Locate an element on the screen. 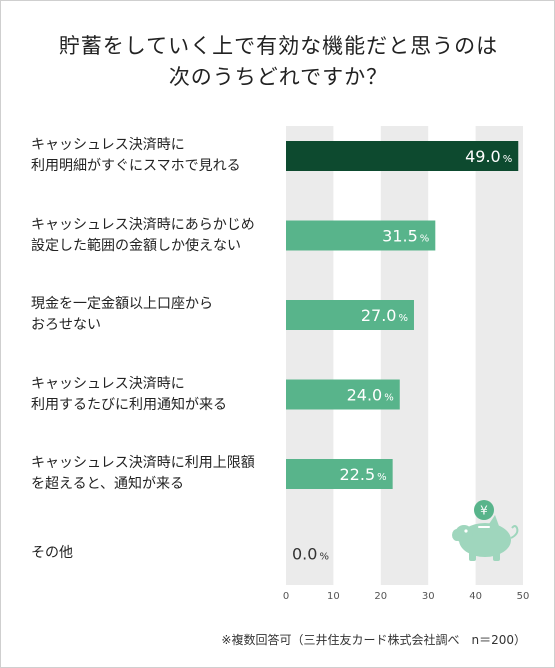  category-label: キャッシュレス決済時に利用上限額 を超えると、通知が来る is located at coordinates (151, 474).